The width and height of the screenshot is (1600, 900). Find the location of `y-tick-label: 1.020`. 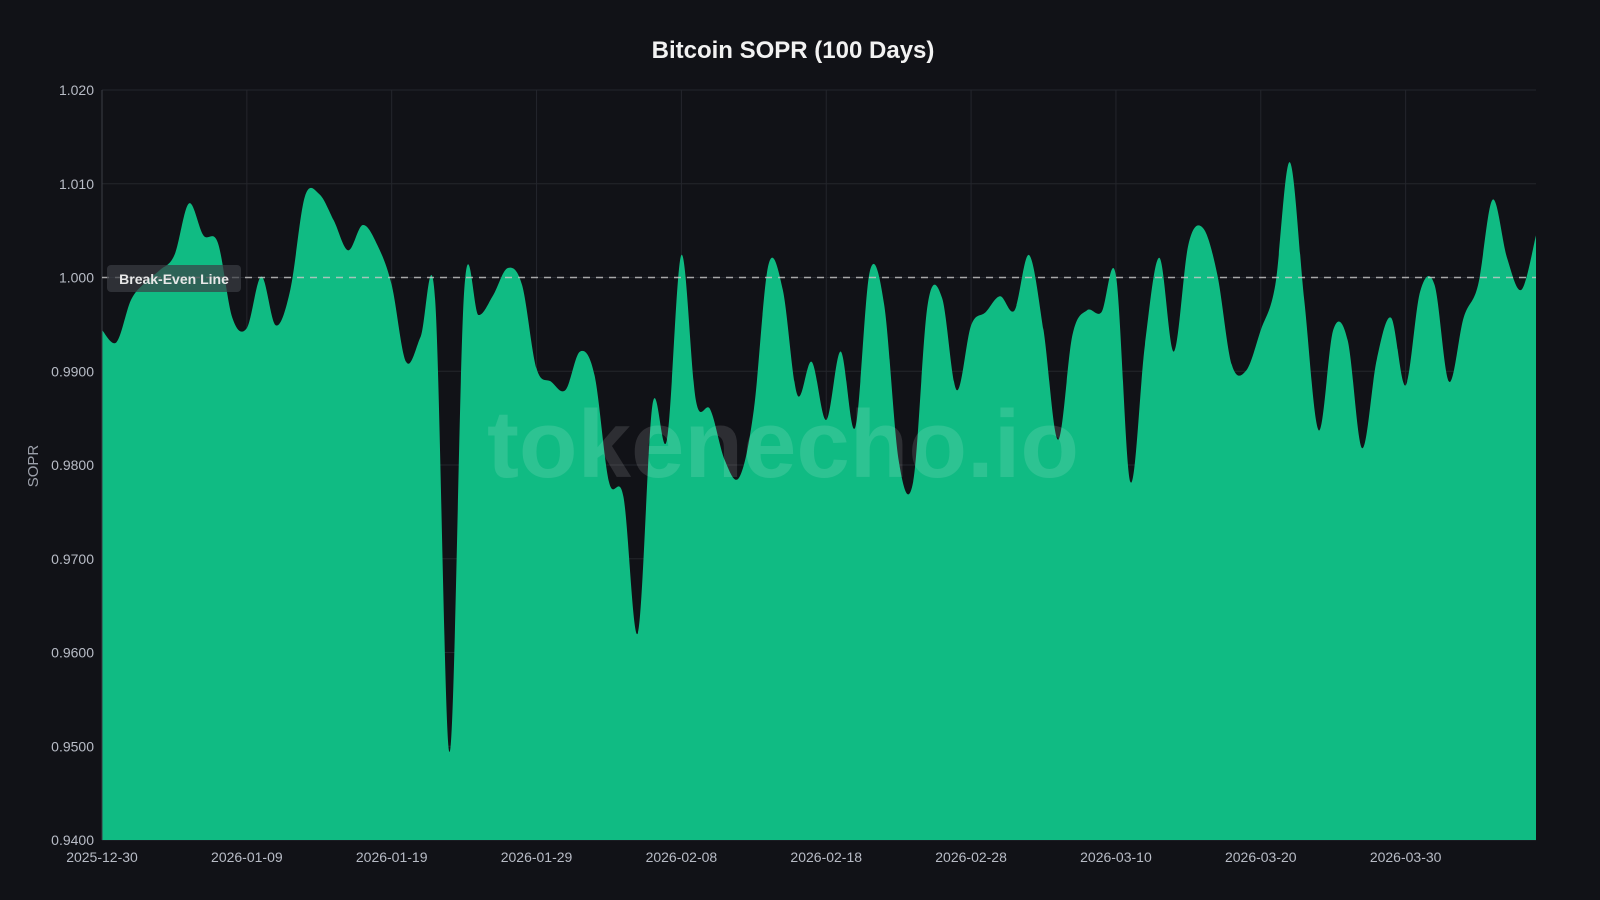

y-tick-label: 1.020 is located at coordinates (76, 90).